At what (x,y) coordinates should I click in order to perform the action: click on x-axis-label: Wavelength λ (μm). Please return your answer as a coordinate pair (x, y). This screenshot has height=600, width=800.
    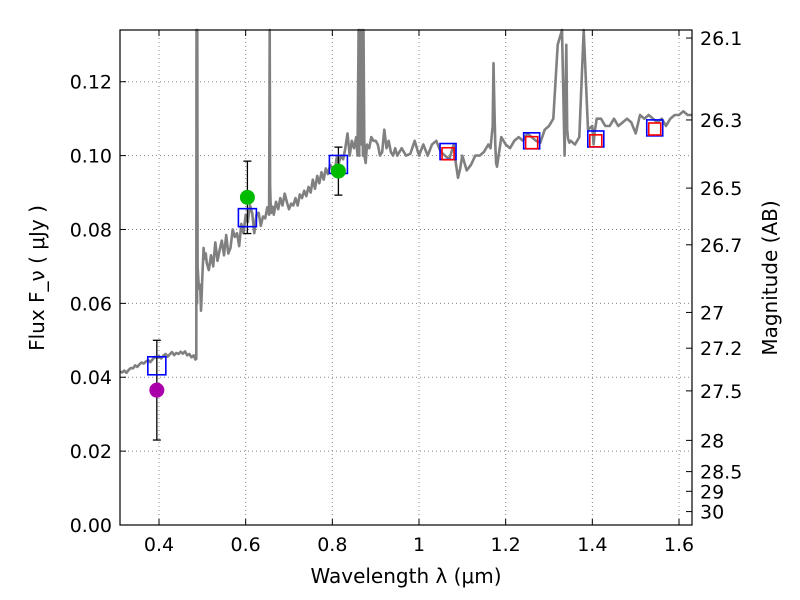
    Looking at the image, I should click on (405, 576).